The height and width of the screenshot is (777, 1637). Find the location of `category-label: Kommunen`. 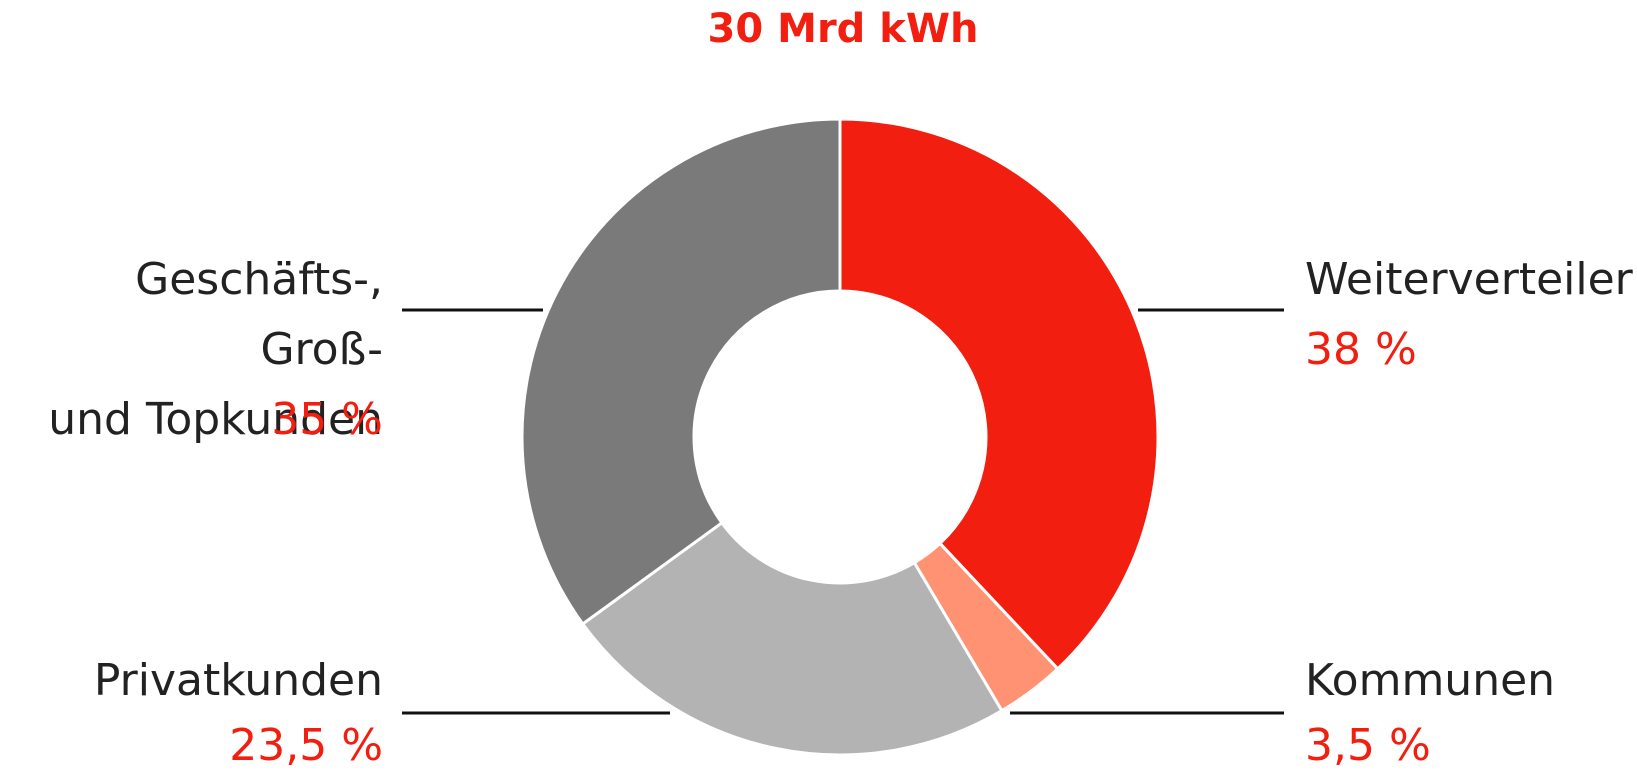

category-label: Kommunen is located at coordinates (1430, 680).